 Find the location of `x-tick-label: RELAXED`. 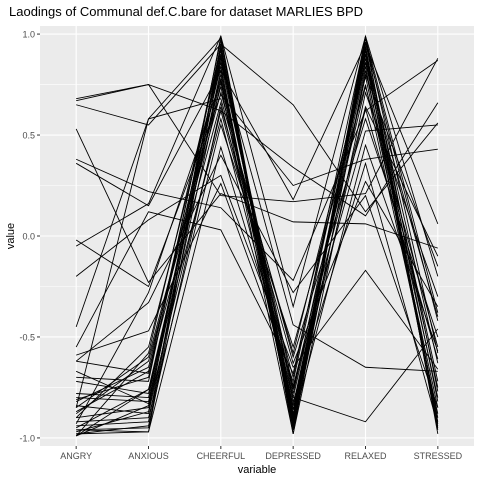

x-tick-label: RELAXED is located at coordinates (365, 456).